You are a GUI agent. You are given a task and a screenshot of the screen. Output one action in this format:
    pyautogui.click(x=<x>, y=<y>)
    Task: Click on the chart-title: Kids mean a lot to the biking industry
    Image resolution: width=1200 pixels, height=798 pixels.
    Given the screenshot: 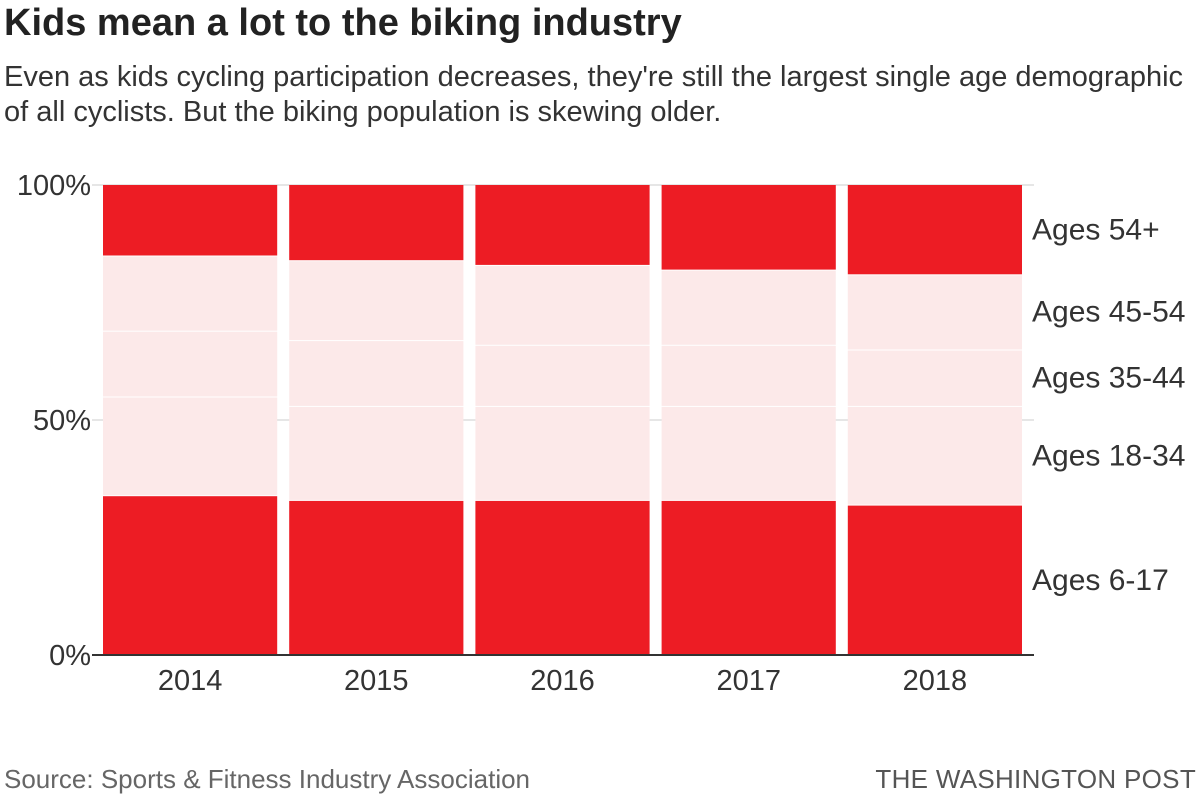 What is the action you would take?
    pyautogui.click(x=343, y=23)
    